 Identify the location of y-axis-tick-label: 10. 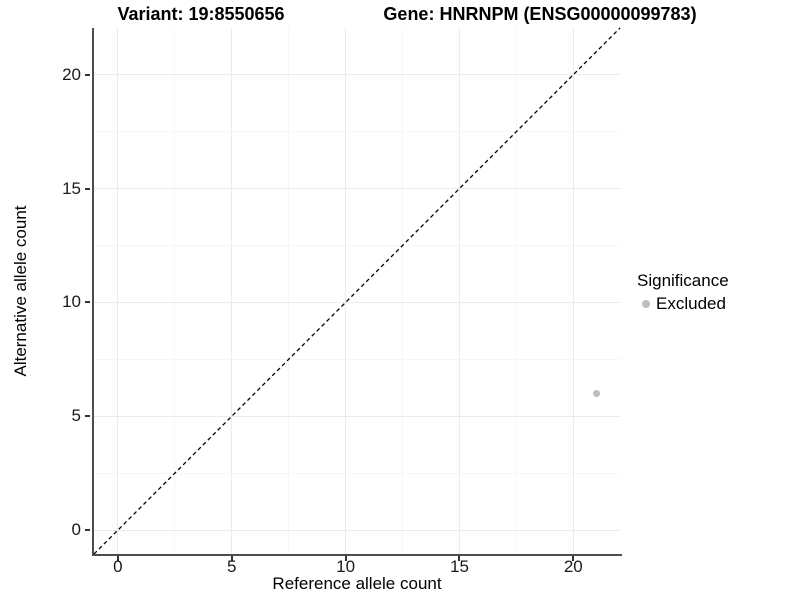
(71, 302).